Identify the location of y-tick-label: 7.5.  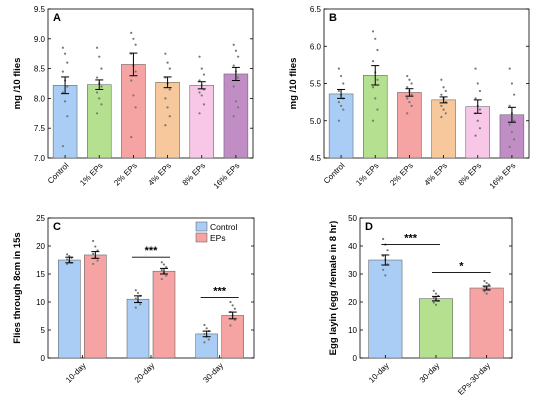
(40, 128).